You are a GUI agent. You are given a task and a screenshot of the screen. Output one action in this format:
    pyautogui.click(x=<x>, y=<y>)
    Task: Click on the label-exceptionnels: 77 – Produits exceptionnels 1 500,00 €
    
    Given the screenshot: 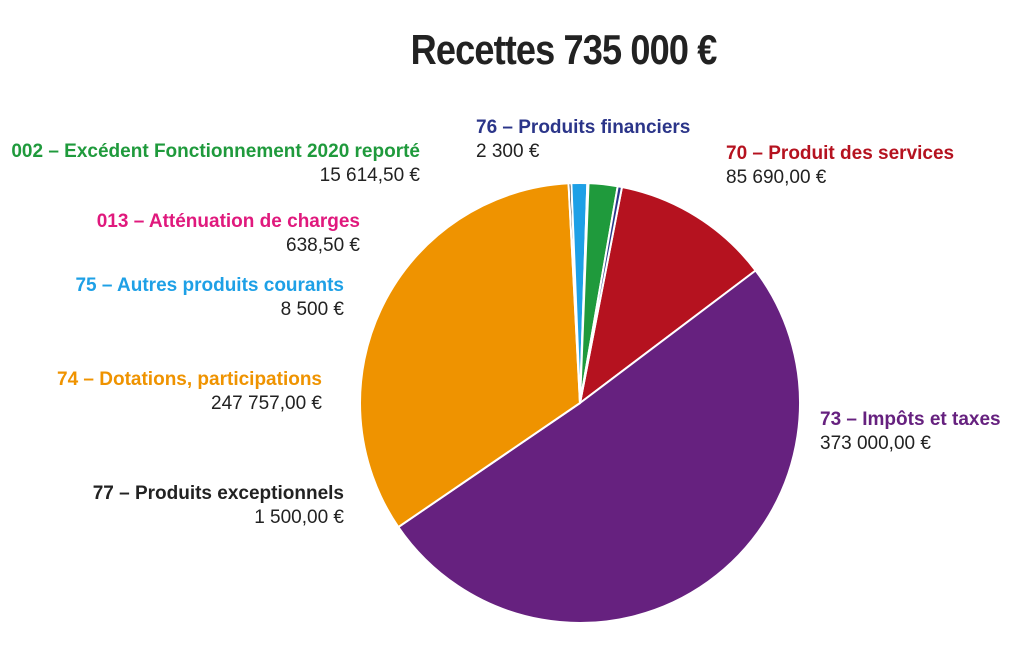 What is the action you would take?
    pyautogui.click(x=218, y=506)
    